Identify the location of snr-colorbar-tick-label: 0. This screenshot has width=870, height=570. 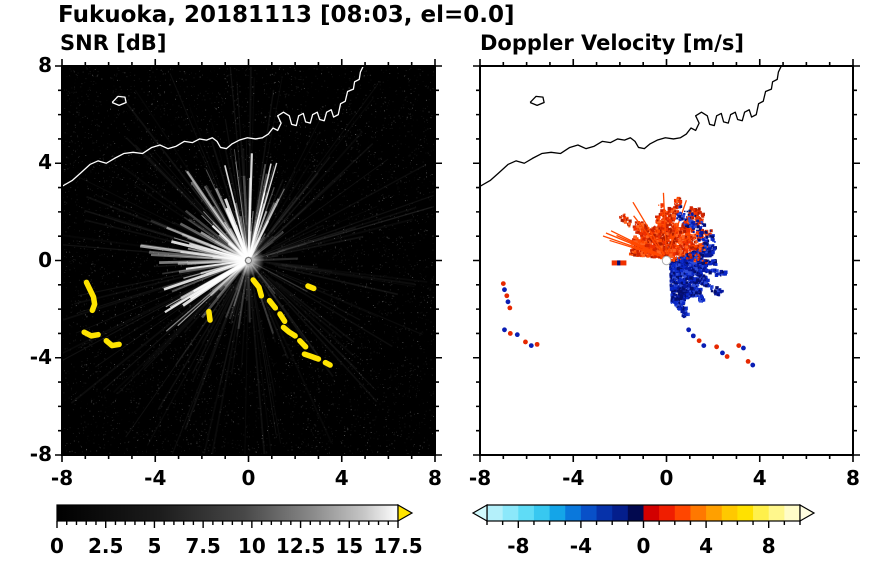
(57, 546).